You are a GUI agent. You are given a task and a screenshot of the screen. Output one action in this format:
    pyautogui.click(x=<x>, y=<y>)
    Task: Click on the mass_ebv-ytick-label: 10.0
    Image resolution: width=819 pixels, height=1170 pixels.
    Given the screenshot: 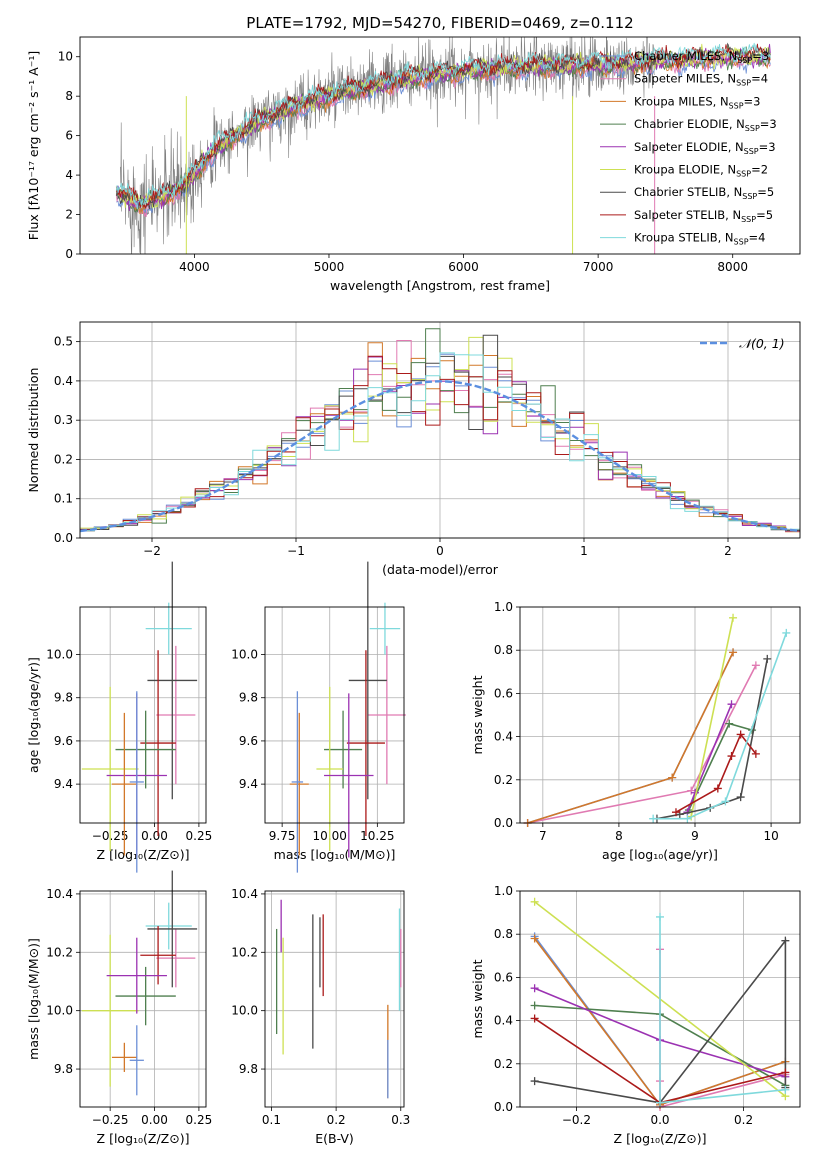 What is the action you would take?
    pyautogui.click(x=244, y=1011)
    